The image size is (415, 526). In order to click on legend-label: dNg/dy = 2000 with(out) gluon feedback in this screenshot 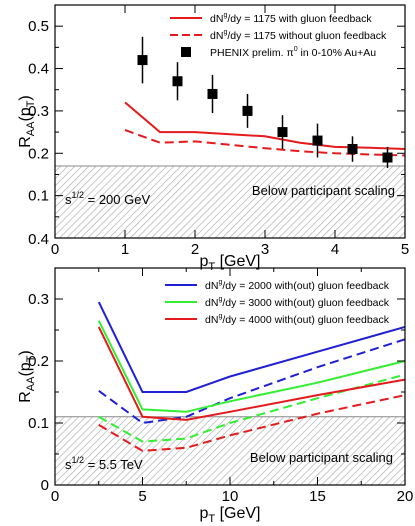, I will do `click(297, 285)`.